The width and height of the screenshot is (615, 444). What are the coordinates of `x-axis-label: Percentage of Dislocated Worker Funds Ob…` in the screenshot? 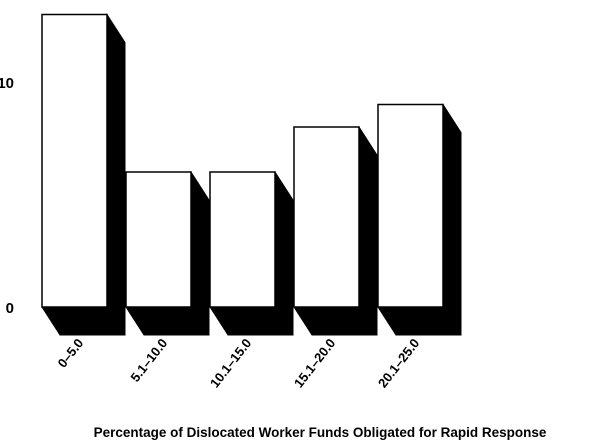 It's located at (320, 432).